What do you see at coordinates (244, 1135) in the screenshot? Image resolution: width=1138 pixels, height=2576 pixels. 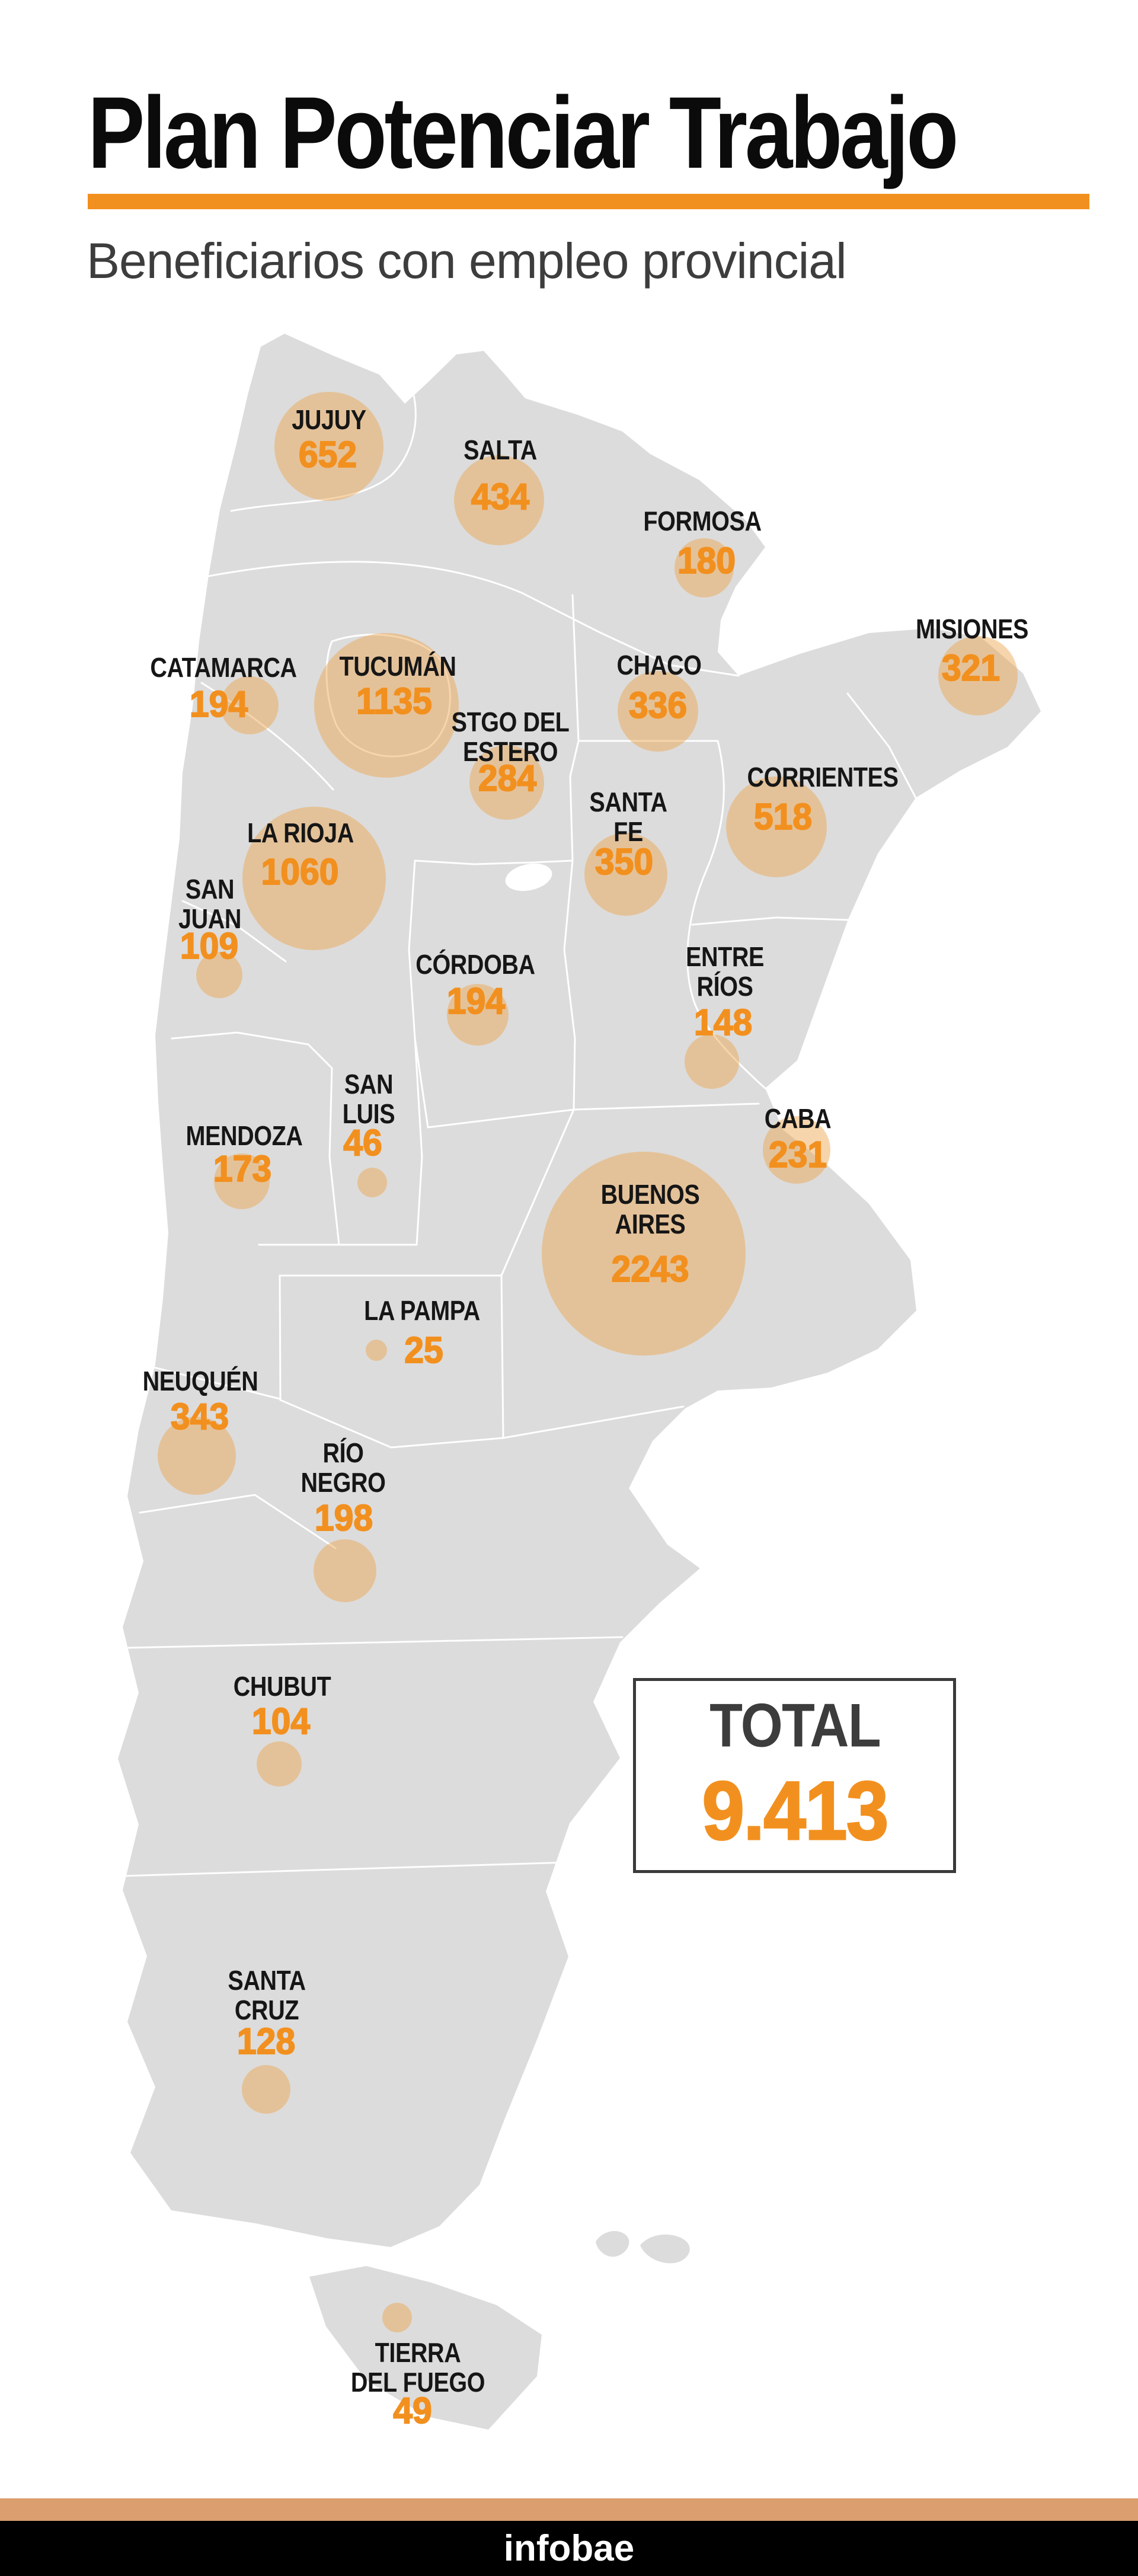 I see `province-label-mendoza: MENDOZA` at bounding box center [244, 1135].